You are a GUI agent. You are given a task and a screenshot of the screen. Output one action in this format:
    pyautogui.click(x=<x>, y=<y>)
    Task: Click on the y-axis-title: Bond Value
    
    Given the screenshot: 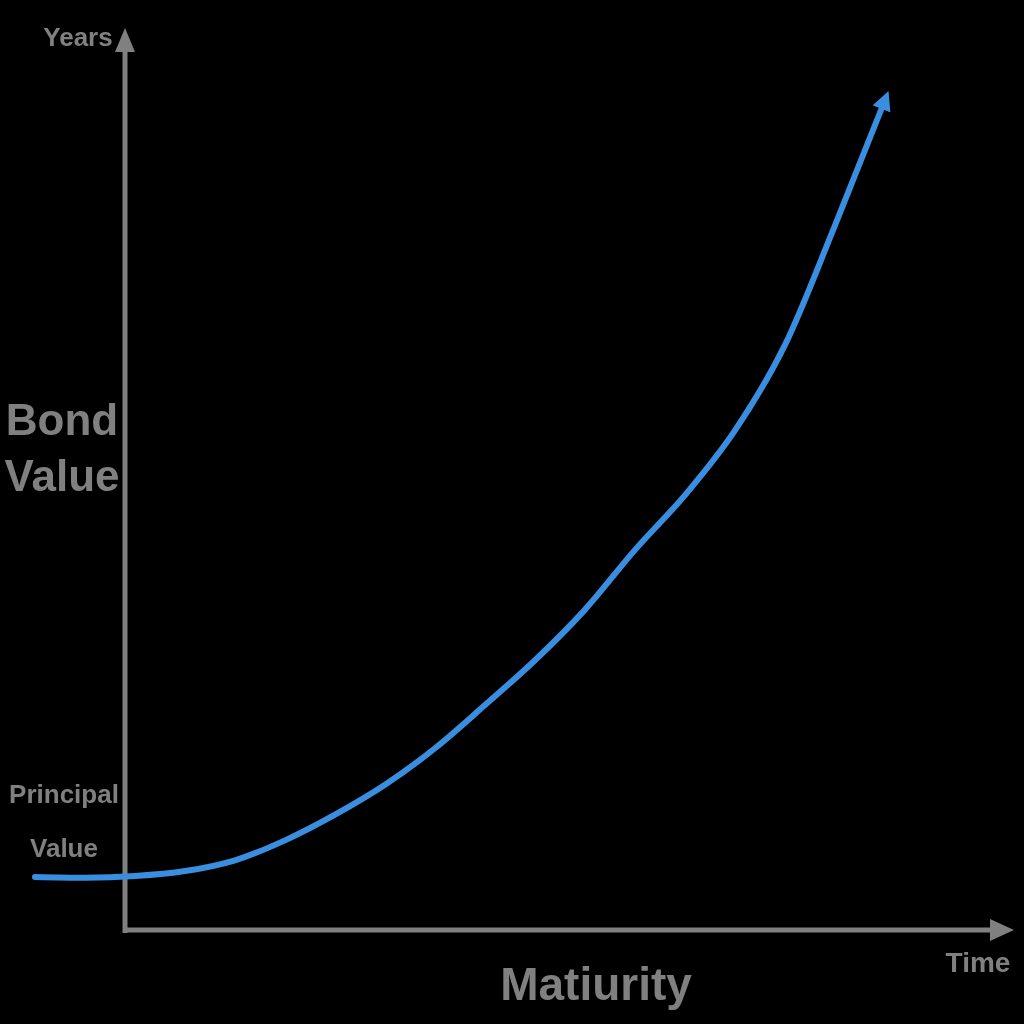 What is the action you would take?
    pyautogui.click(x=62, y=447)
    